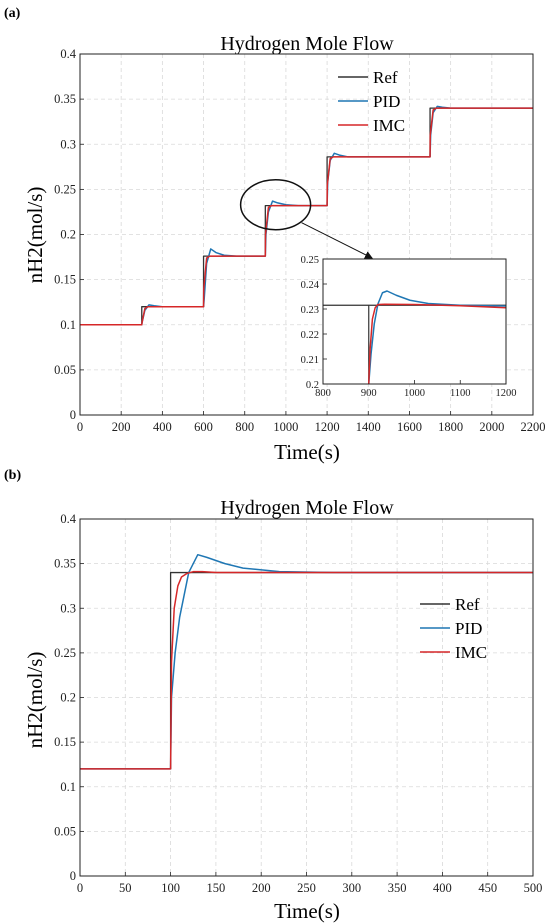 The height and width of the screenshot is (924, 550). I want to click on panel-b-ytick-label-7: 0.35, so click(65, 564).